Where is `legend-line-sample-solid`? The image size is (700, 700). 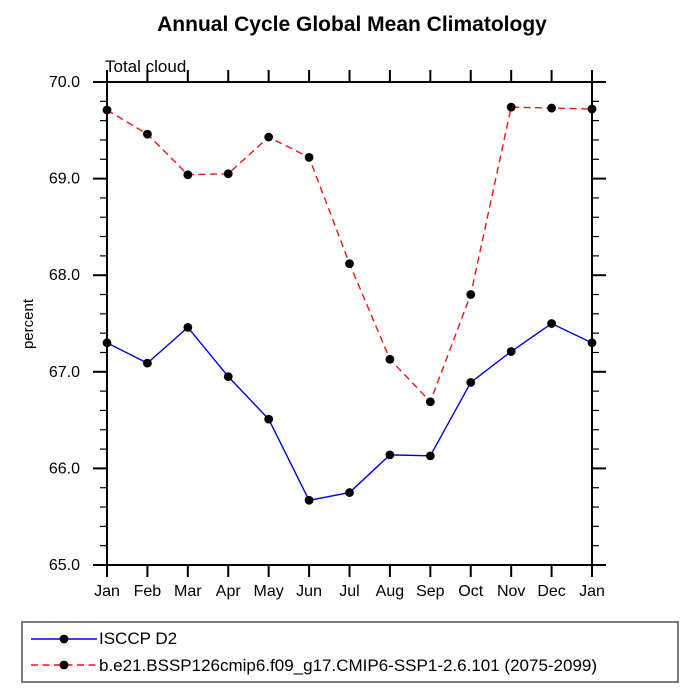
legend-line-sample-solid is located at coordinates (64, 639).